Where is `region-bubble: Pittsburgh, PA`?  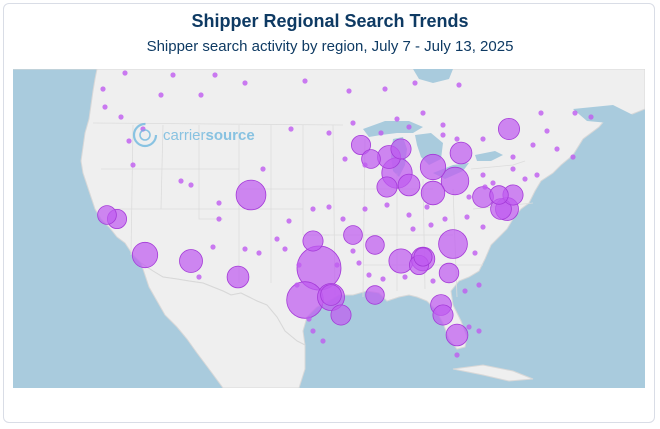
region-bubble: Pittsburgh, PA is located at coordinates (461, 153).